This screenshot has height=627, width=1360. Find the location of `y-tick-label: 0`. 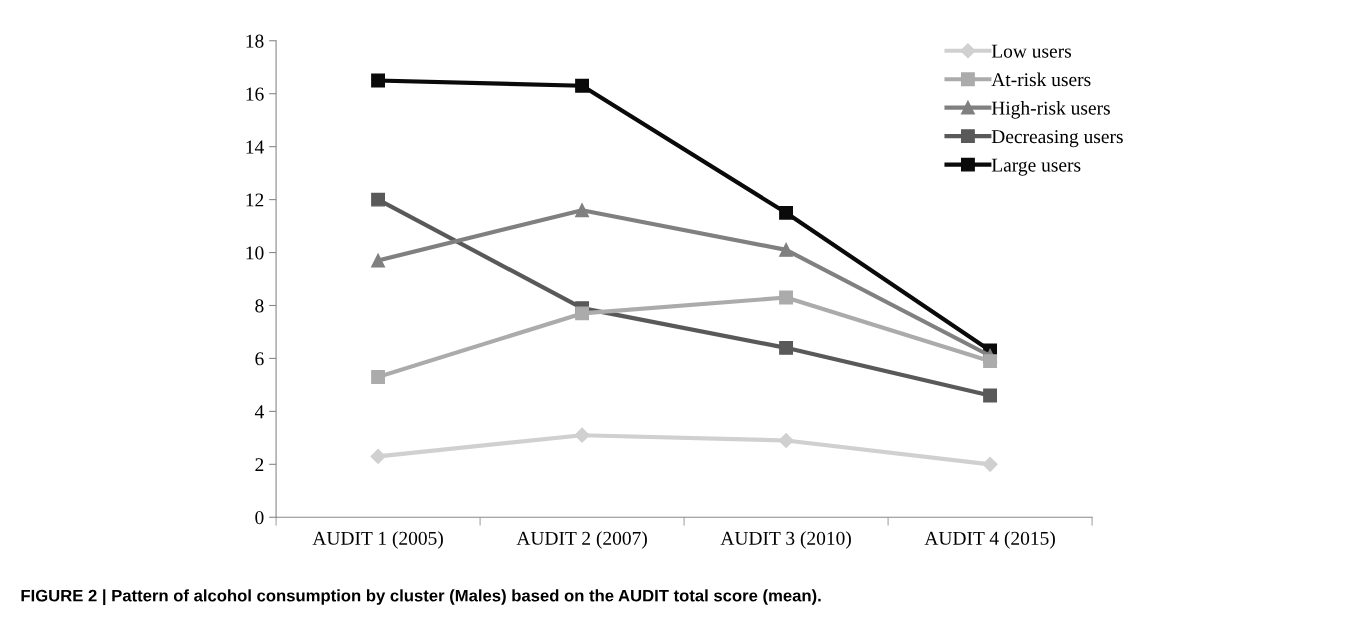

y-tick-label: 0 is located at coordinates (259, 518).